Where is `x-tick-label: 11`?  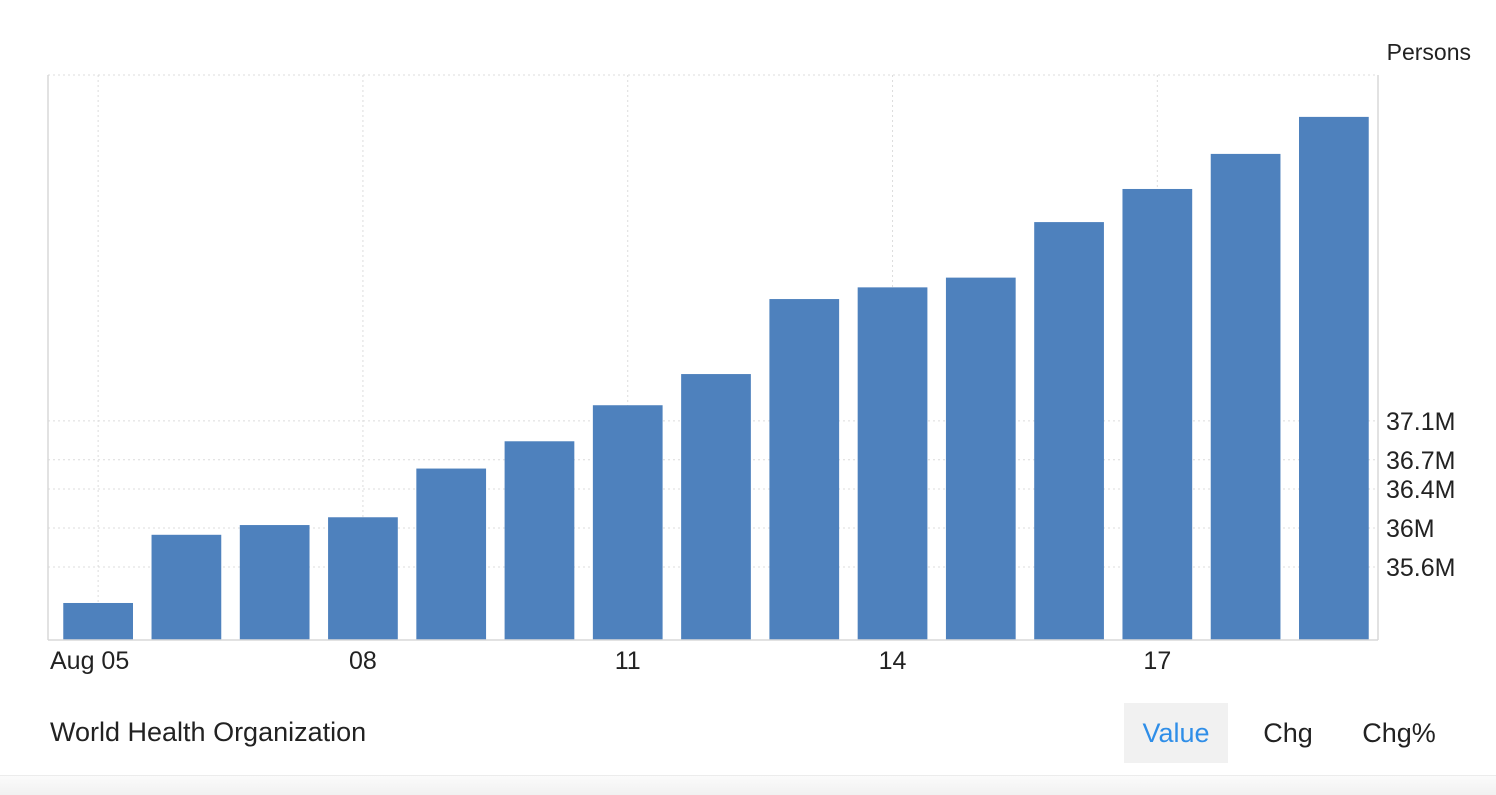
x-tick-label: 11 is located at coordinates (628, 661).